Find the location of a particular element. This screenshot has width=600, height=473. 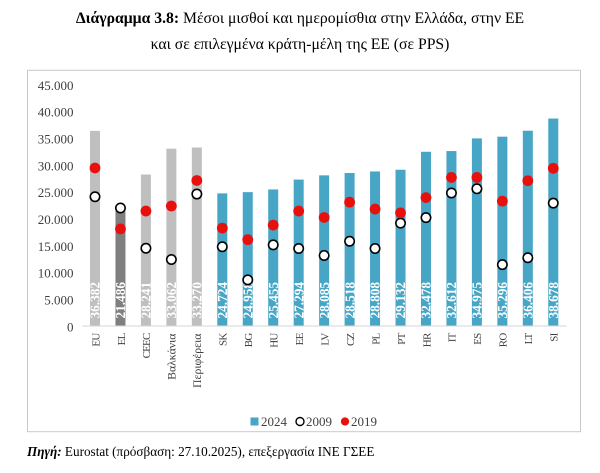

svg-text: 32.478 is located at coordinates (426, 300).